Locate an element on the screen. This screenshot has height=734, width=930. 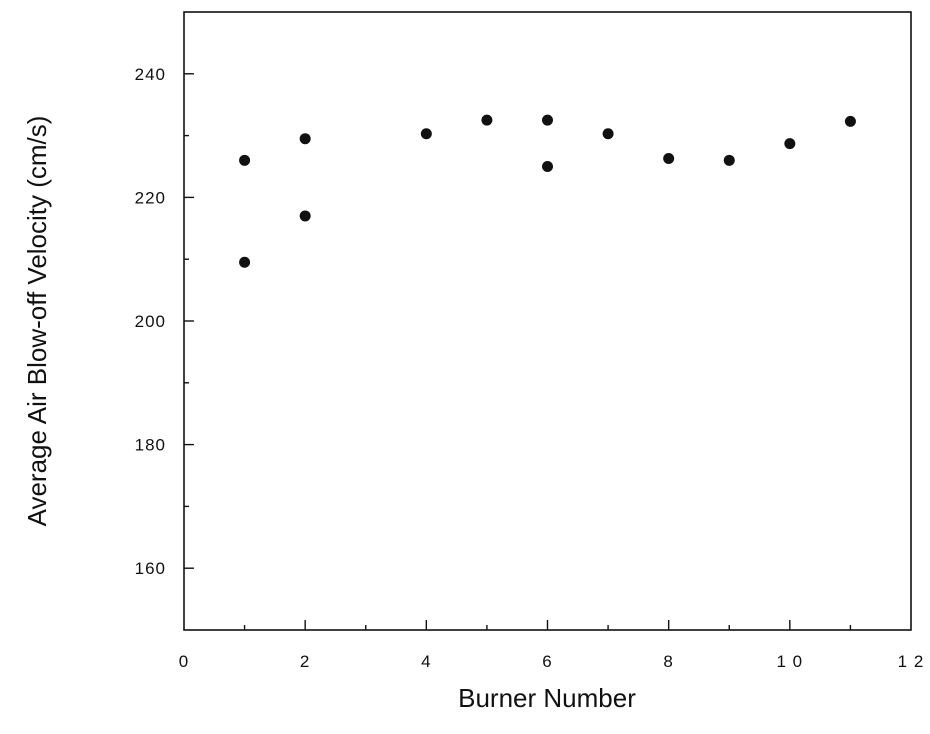
x-tick-label: 8 is located at coordinates (668, 661).